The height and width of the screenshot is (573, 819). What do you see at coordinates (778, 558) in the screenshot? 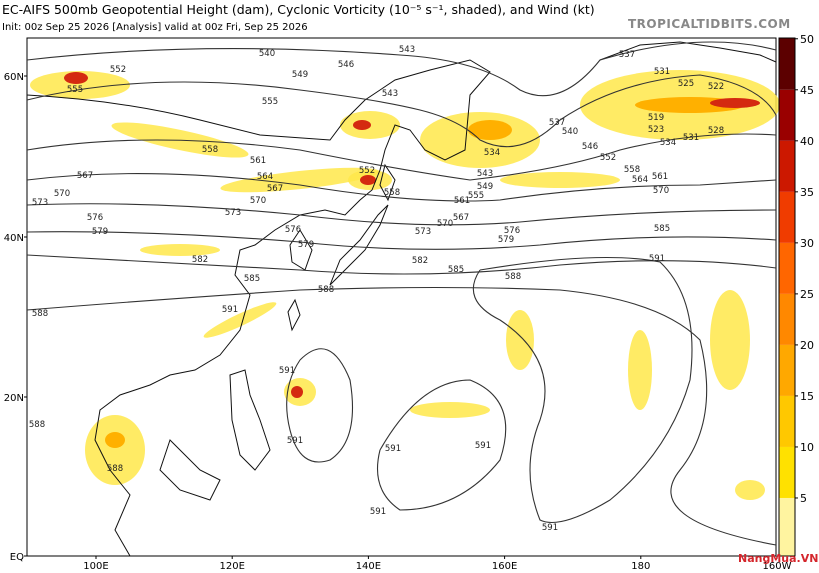
I see `logo: NangMua.VN` at bounding box center [778, 558].